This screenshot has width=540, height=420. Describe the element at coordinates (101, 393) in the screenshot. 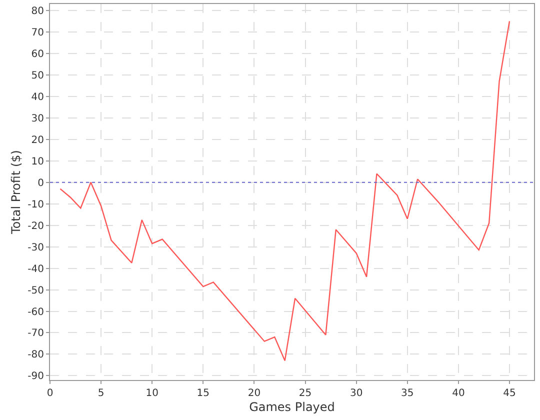

I see `x-tick-label: 5` at that location.